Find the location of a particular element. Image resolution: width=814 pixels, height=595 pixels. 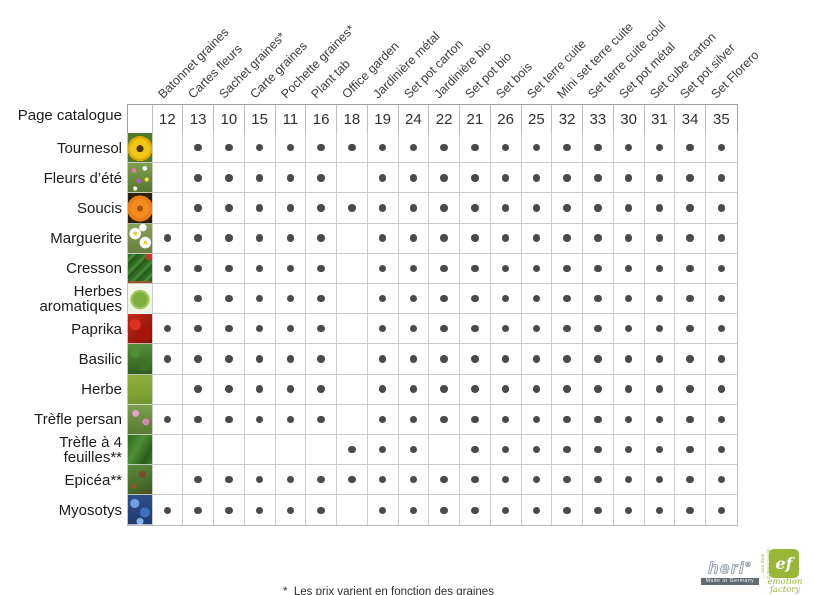

page-number-cell: 33 is located at coordinates (598, 119).